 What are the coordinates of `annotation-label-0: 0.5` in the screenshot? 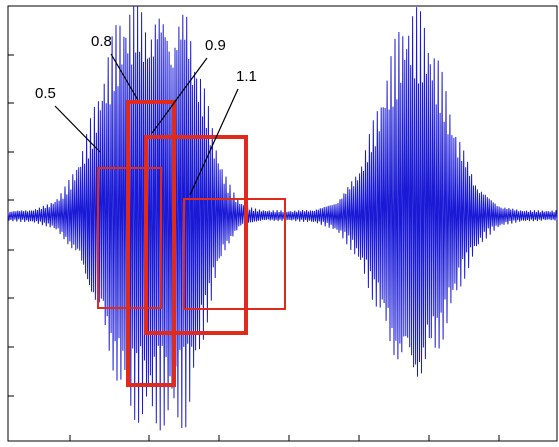 It's located at (45, 93).